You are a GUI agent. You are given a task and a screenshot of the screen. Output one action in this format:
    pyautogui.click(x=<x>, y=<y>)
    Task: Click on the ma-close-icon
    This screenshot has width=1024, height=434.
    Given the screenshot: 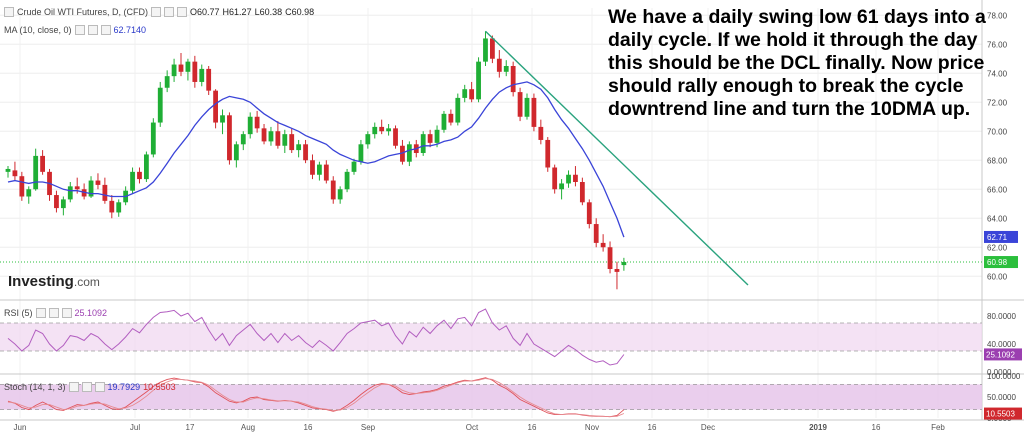 What is the action you would take?
    pyautogui.click(x=105, y=30)
    